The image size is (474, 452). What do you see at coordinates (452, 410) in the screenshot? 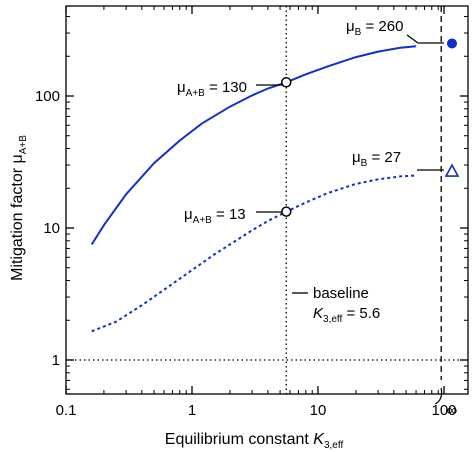
I see `x-tick-label-infinity: ∞` at bounding box center [452, 410].